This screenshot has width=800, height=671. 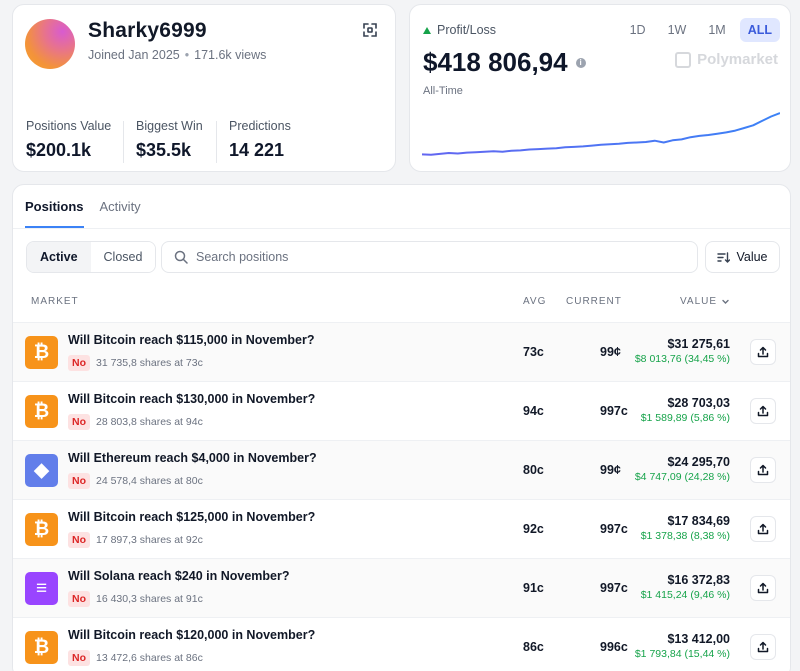 I want to click on market-title: Will Bitcoin reach $120,000 in November?, so click(x=192, y=635).